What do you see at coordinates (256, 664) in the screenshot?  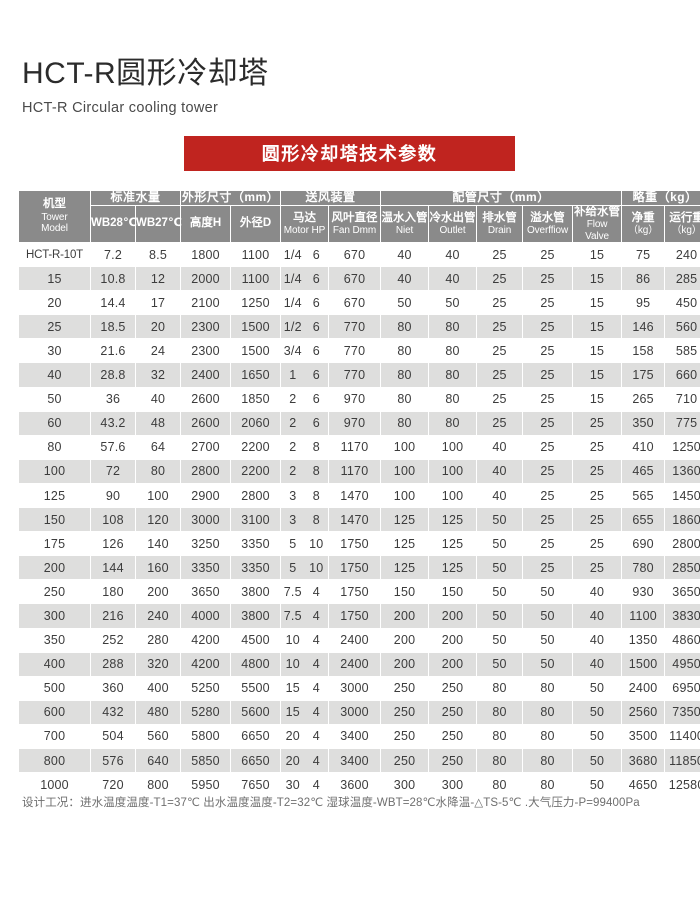 I see `cell-diaD: 4800` at bounding box center [256, 664].